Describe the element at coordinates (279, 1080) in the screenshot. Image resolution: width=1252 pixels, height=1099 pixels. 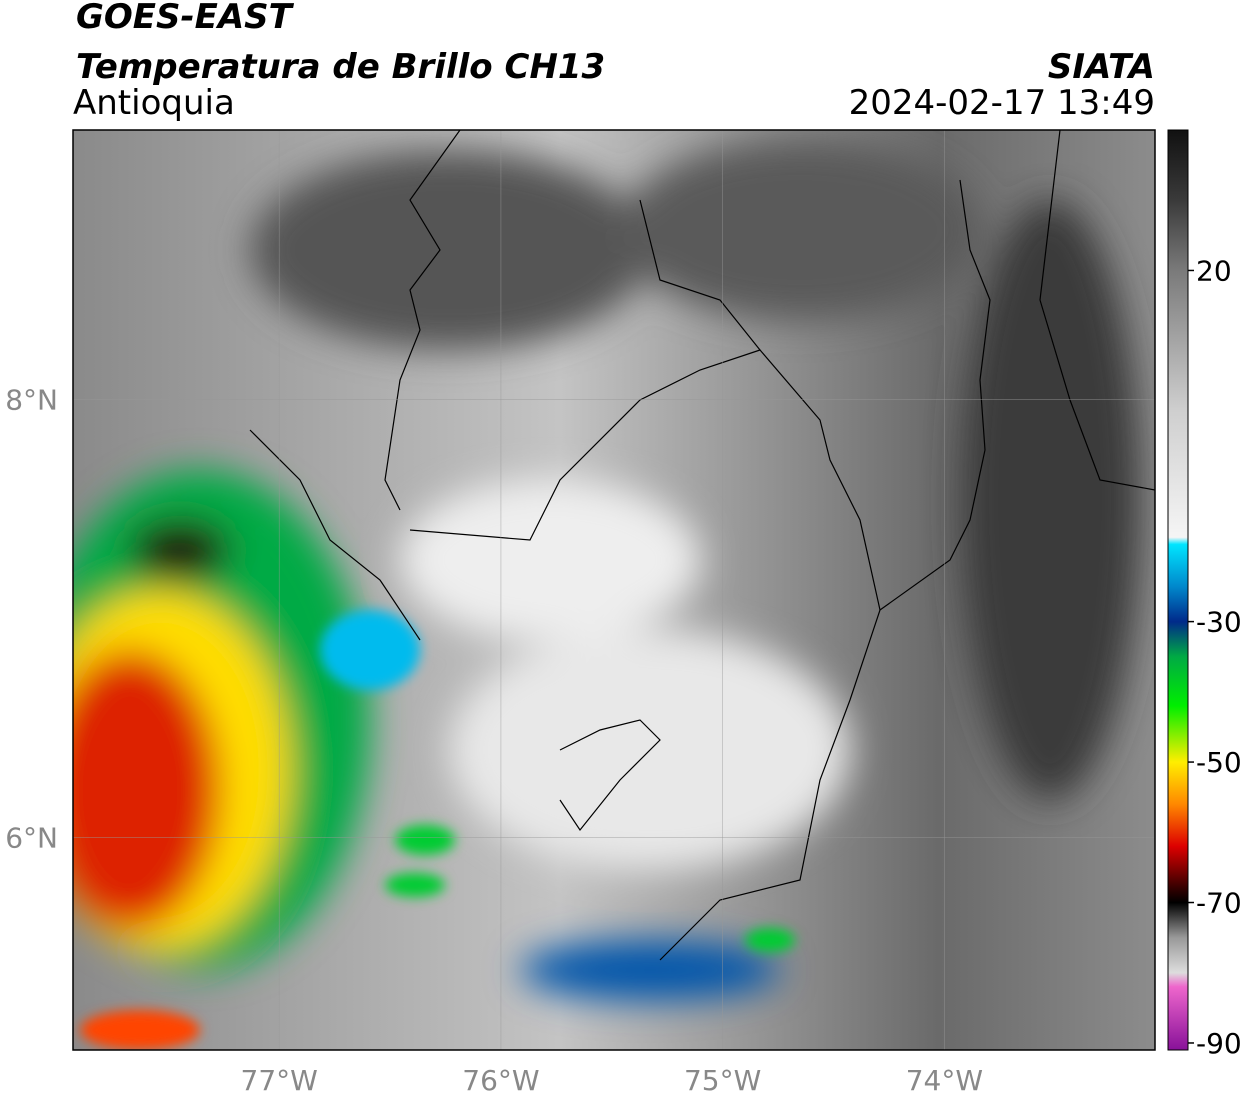
I see `lon-tick-label: 77°W` at that location.